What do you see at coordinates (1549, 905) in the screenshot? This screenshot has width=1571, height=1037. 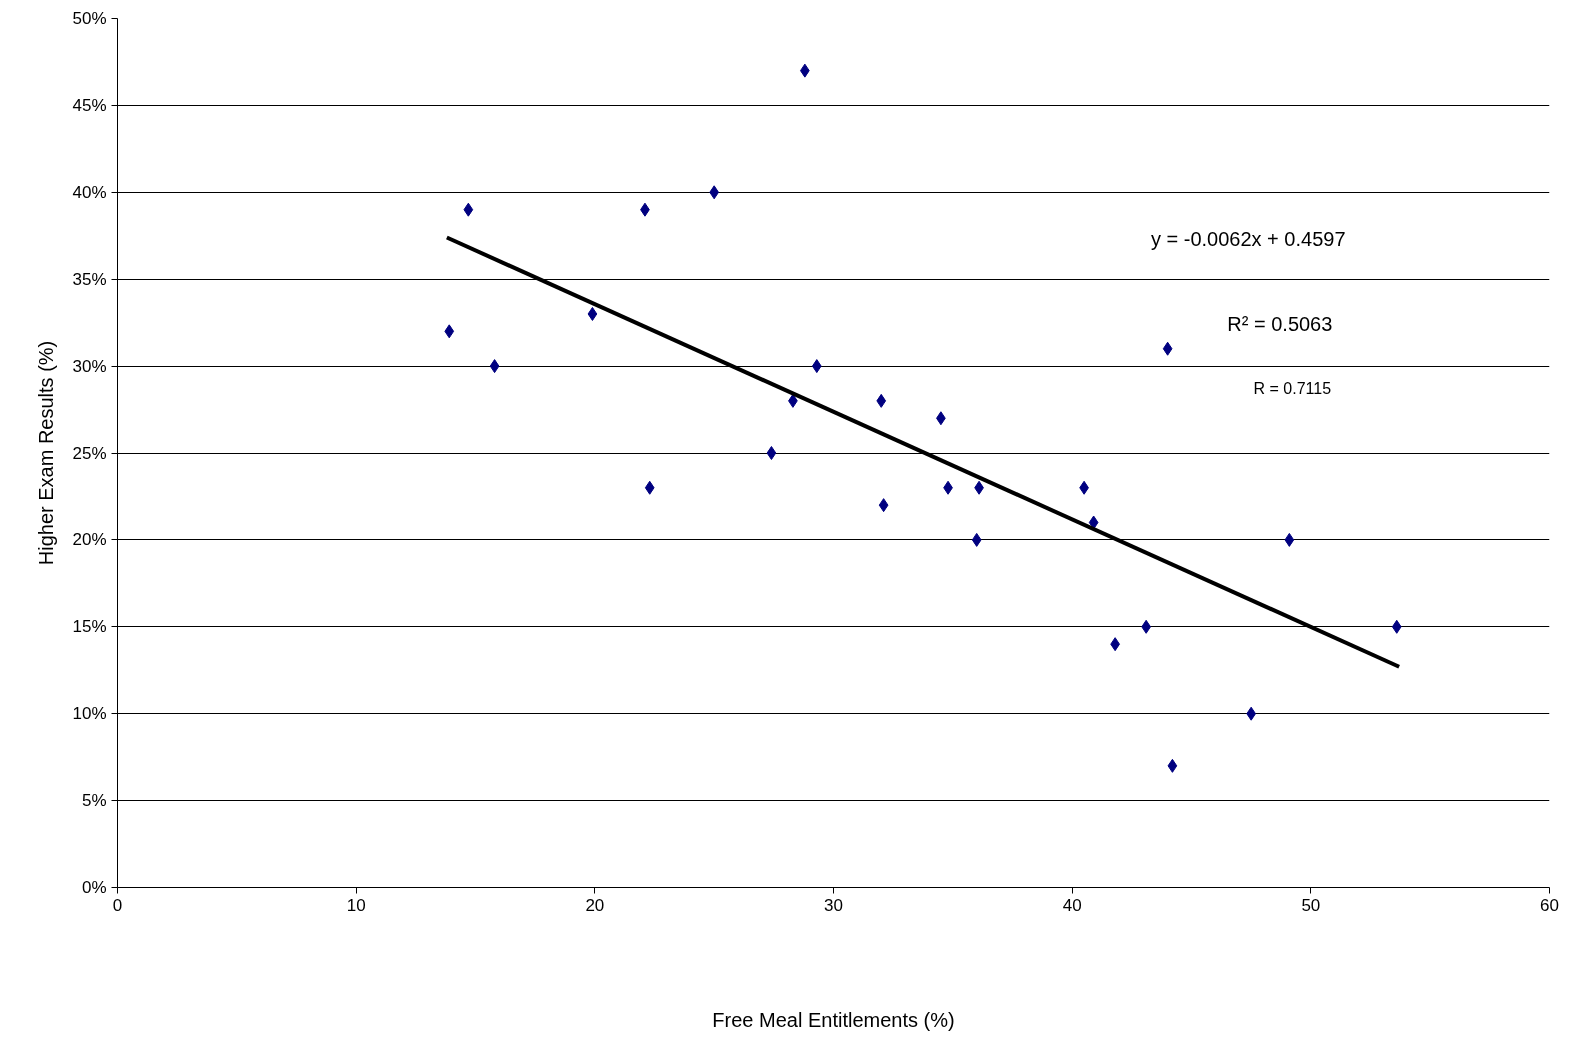 I see `x-tick-label: 60` at bounding box center [1549, 905].